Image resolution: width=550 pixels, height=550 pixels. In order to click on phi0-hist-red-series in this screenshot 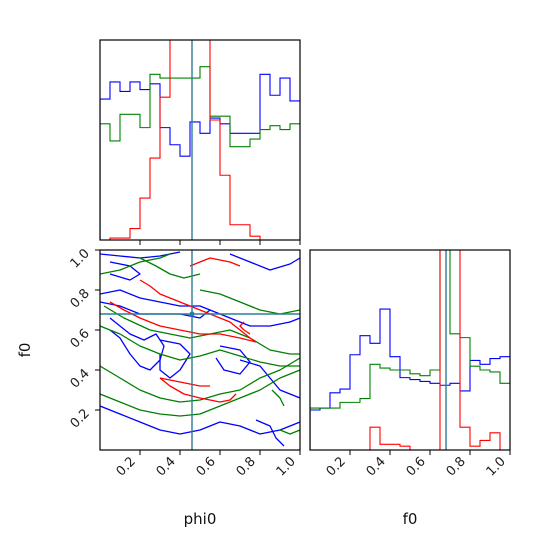, I will do `click(200, 140)`.